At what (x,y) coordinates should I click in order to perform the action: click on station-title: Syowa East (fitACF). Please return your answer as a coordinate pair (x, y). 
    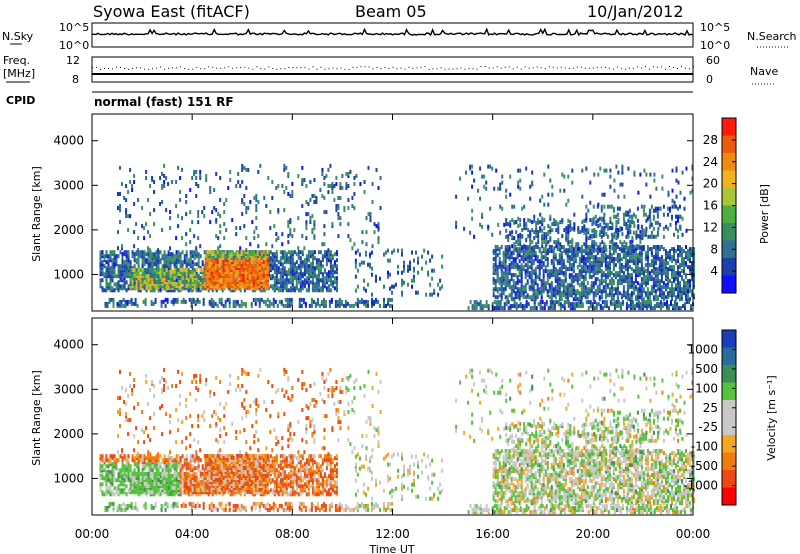
    Looking at the image, I should click on (171, 11).